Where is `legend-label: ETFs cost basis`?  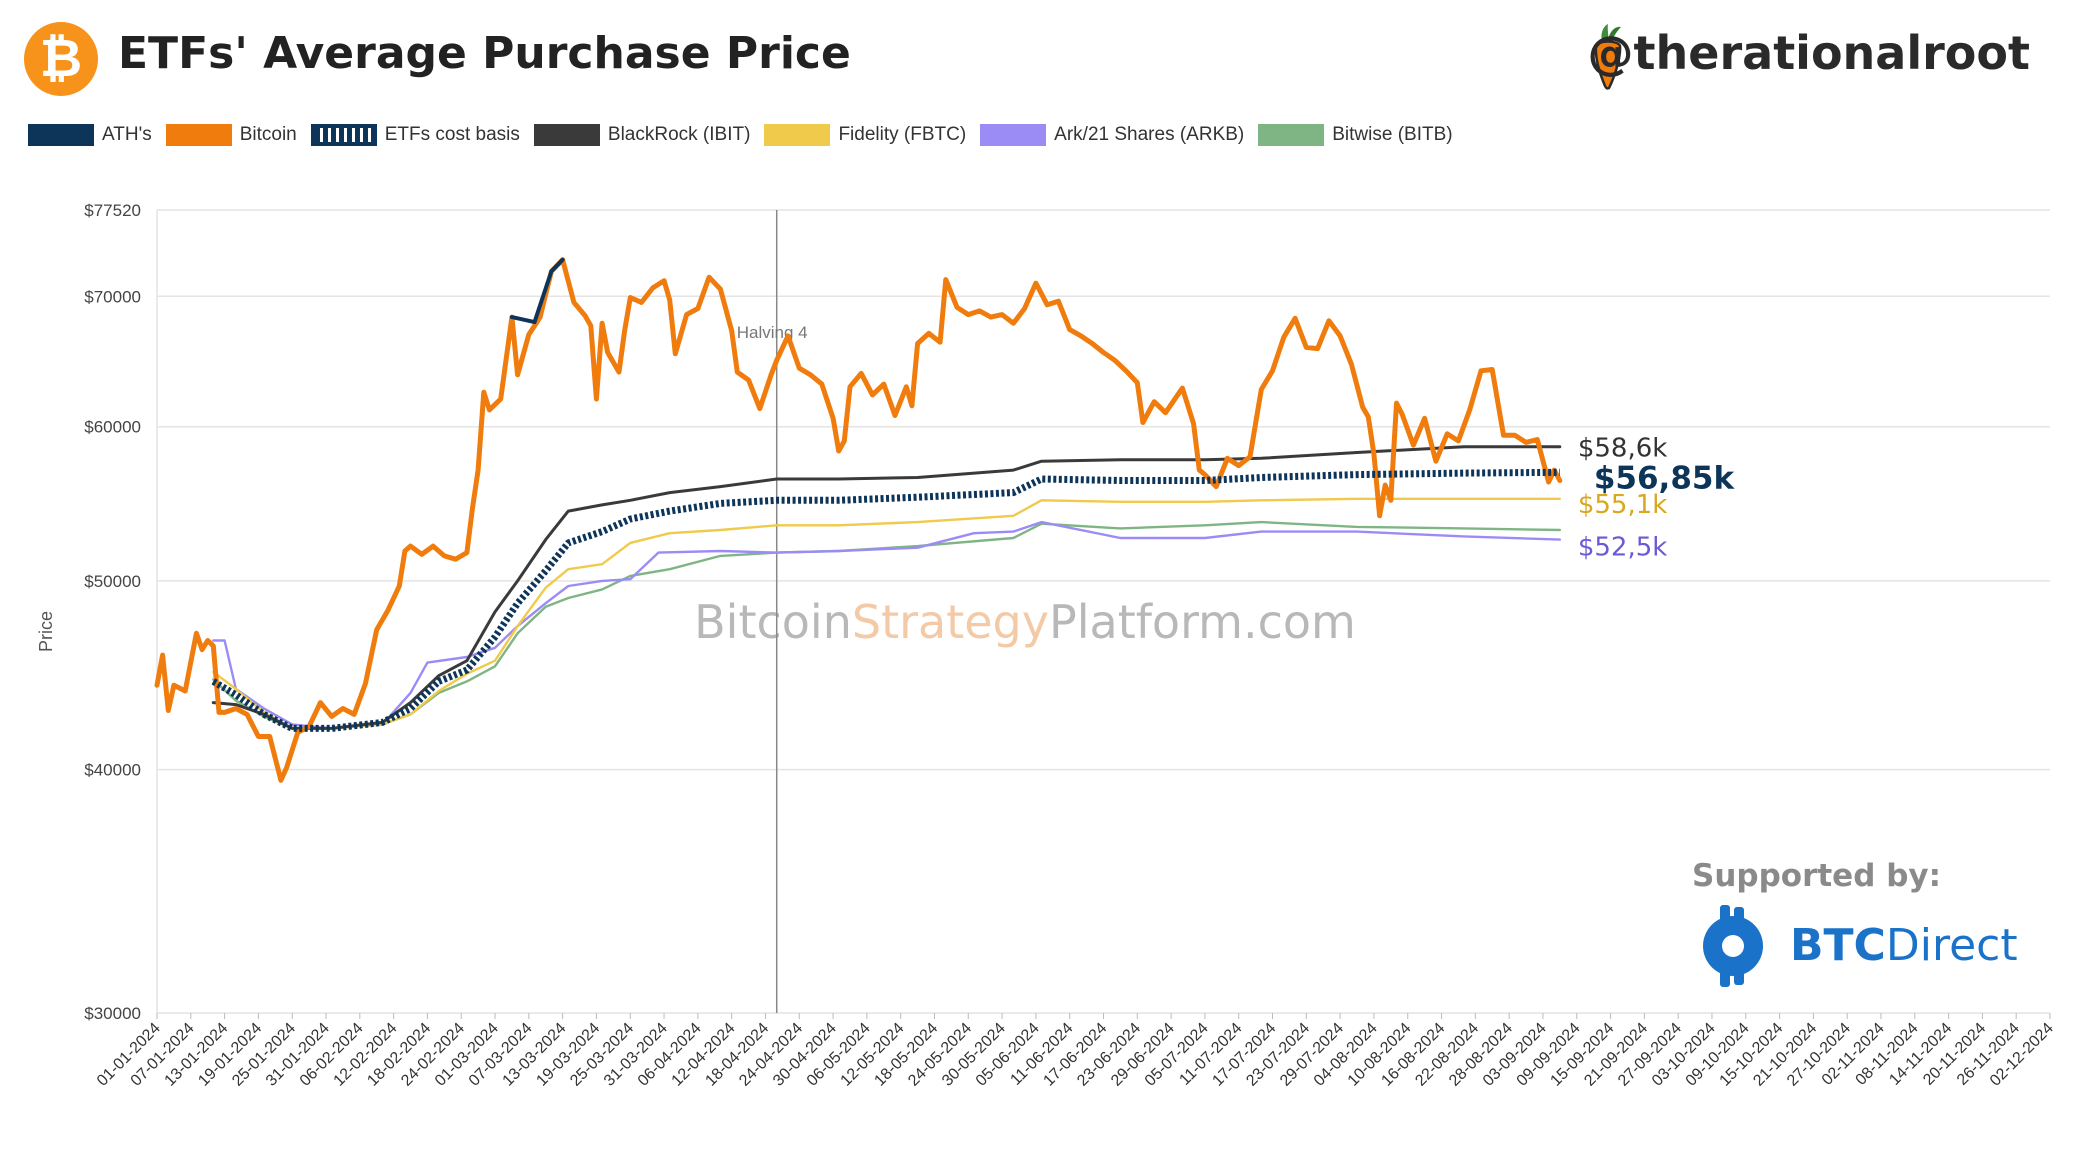 legend-label: ETFs cost basis is located at coordinates (452, 134).